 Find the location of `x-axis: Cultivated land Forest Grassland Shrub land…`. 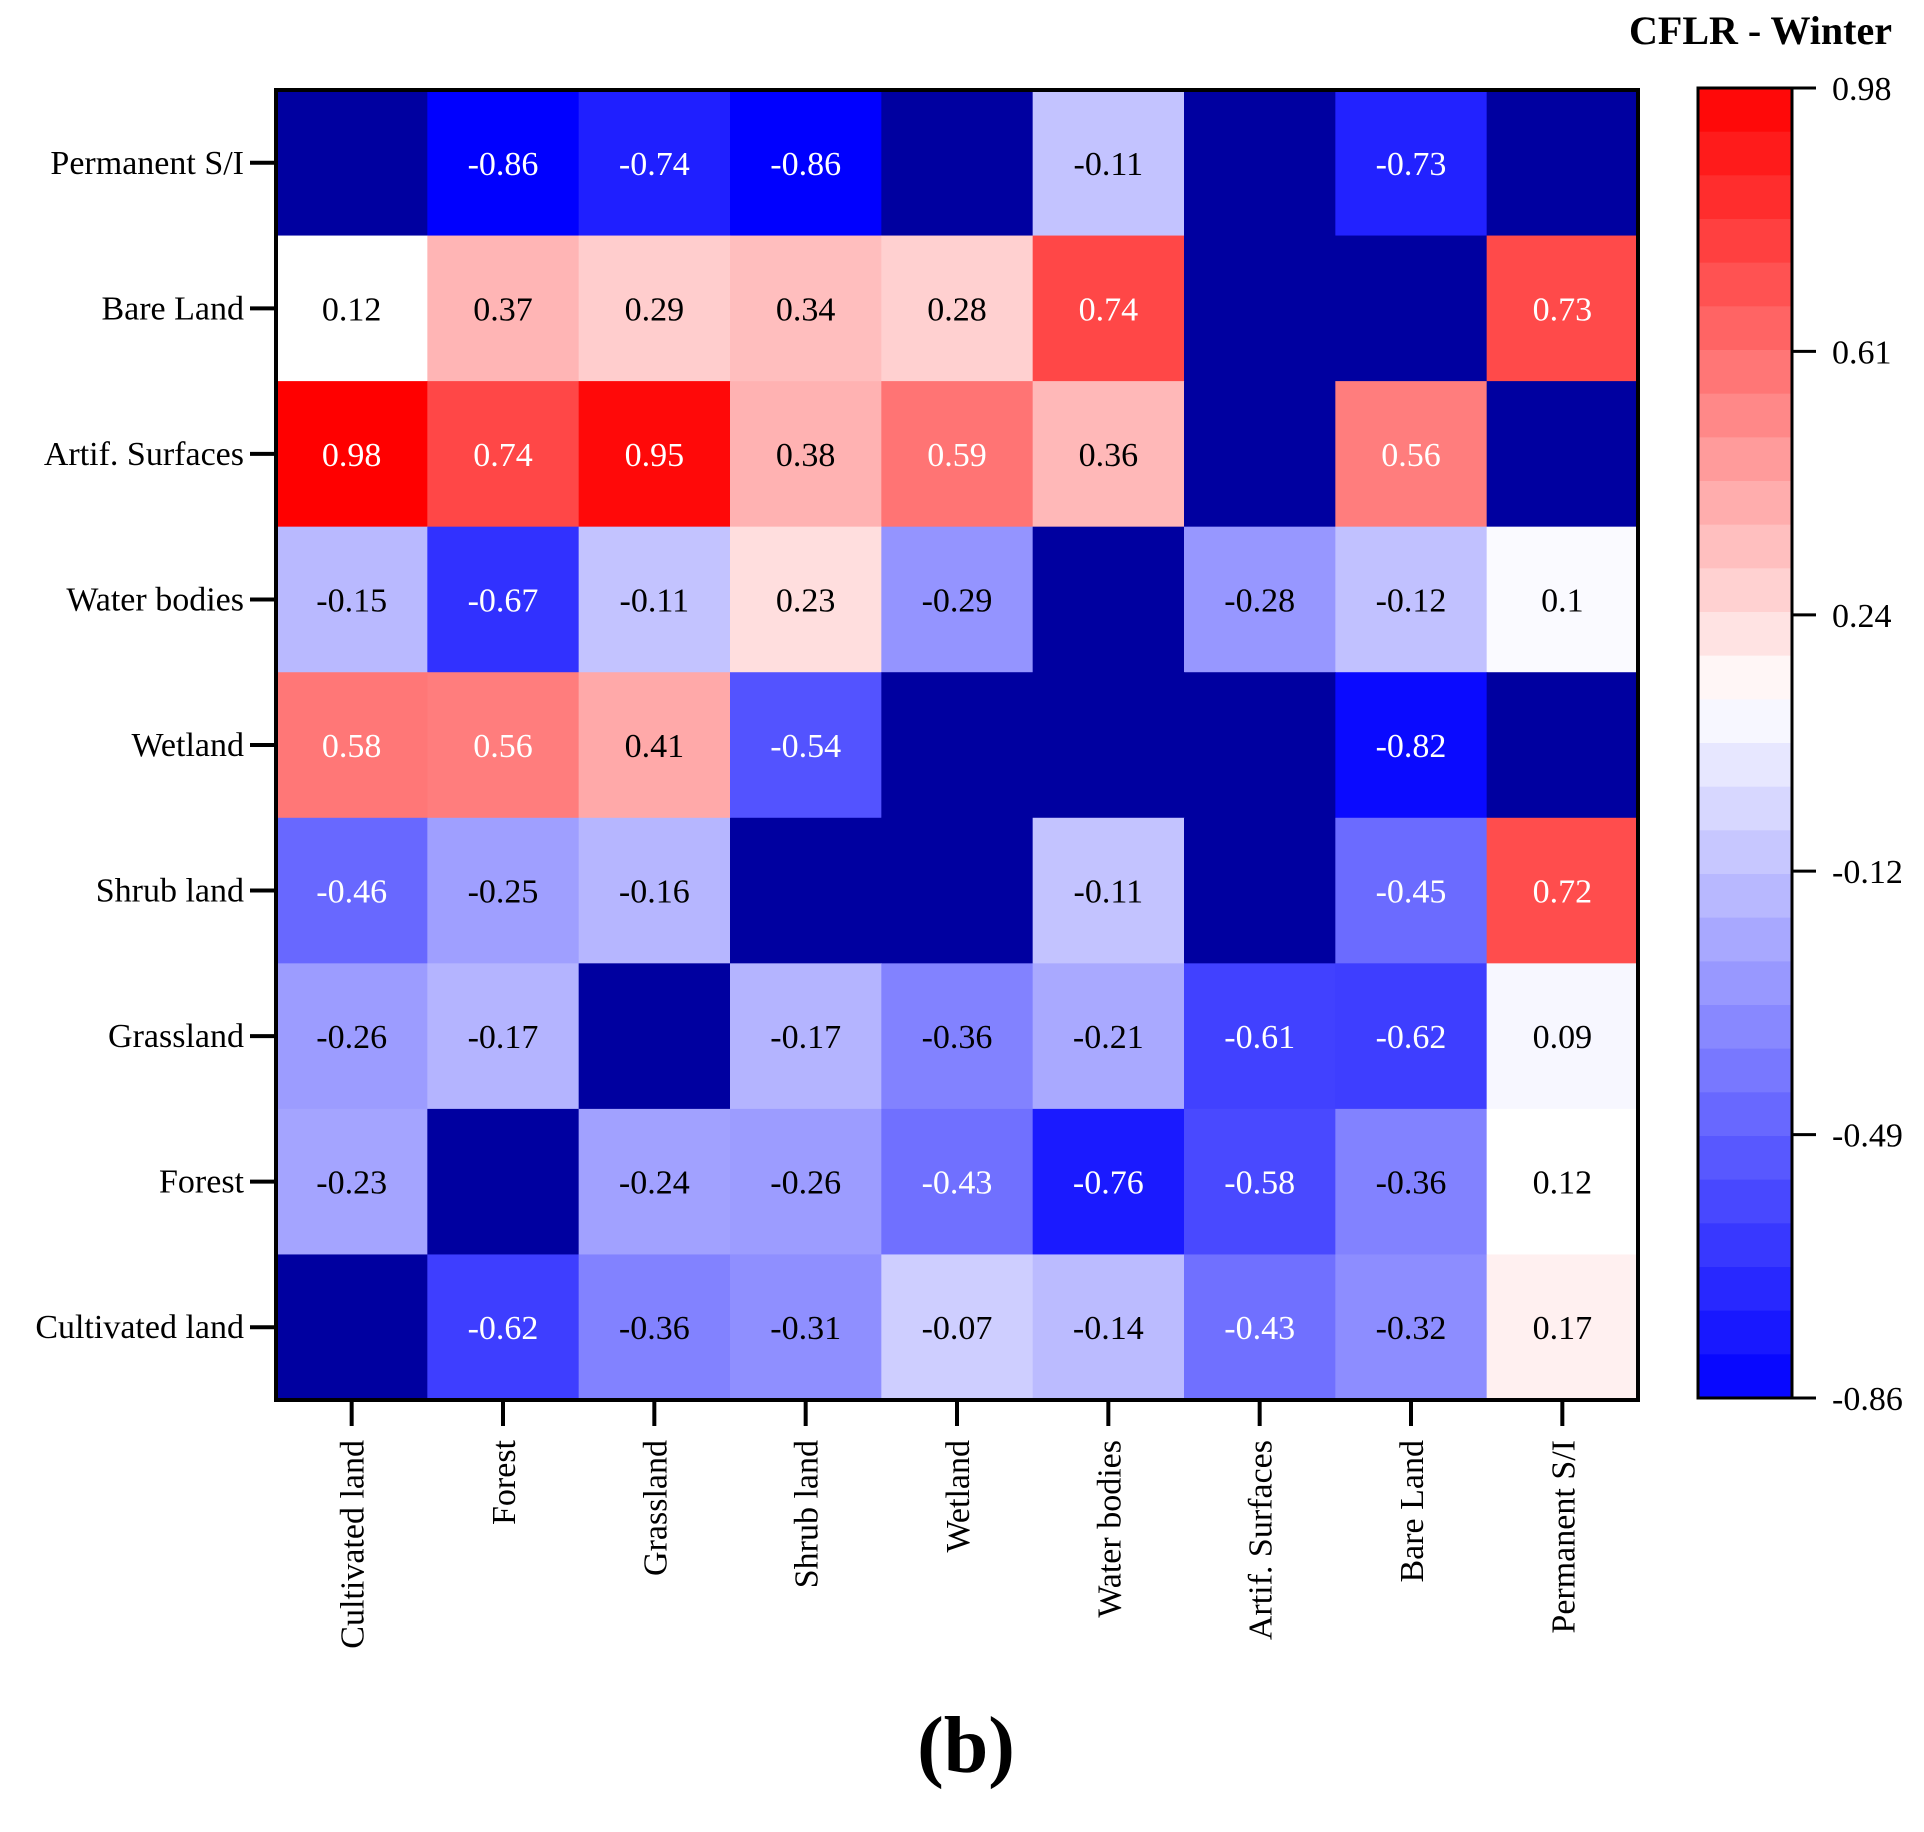

x-axis: Cultivated land Forest Grassland Shrub land… is located at coordinates (958, 1524).